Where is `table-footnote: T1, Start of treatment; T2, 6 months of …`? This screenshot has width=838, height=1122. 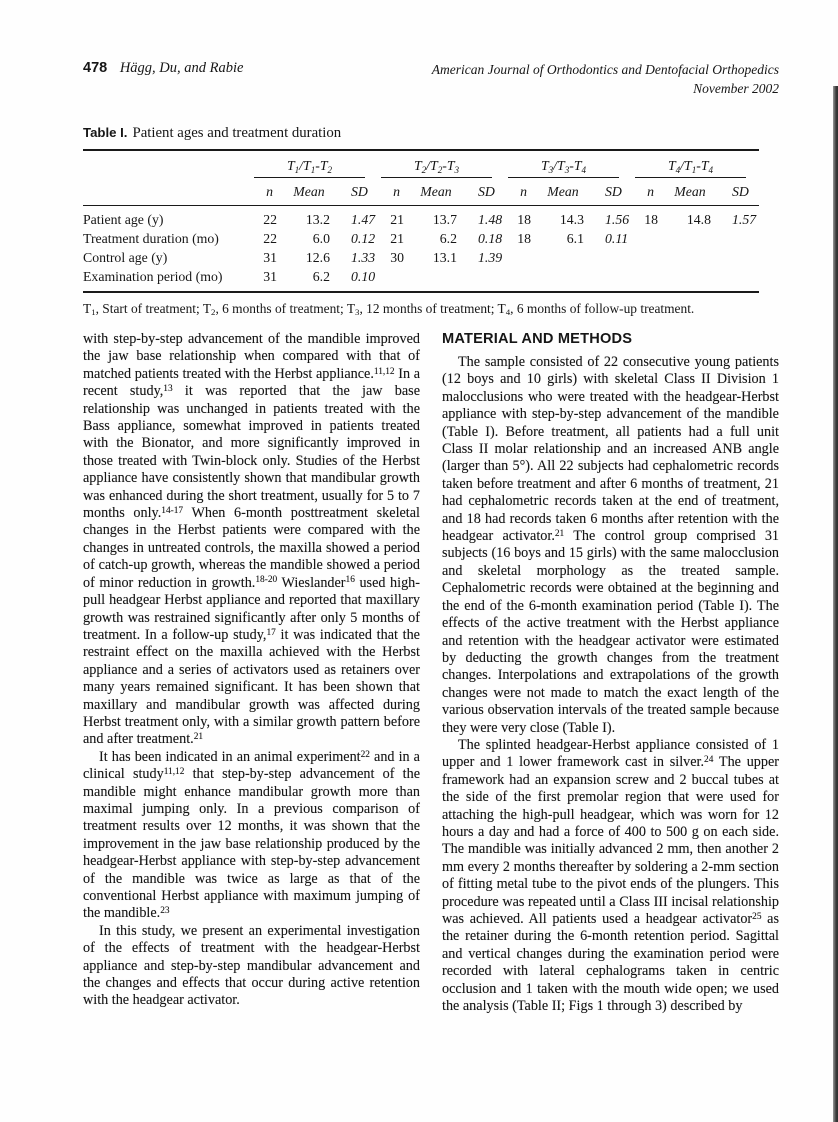
table-footnote: T1, Start of treatment; T2, 6 months of … is located at coordinates (389, 308).